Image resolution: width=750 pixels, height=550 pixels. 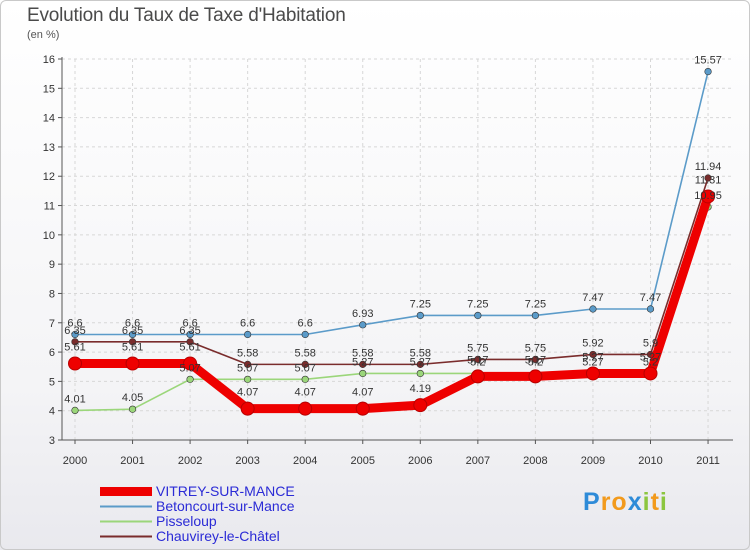 I want to click on data-label: 5.92, so click(x=592, y=343).